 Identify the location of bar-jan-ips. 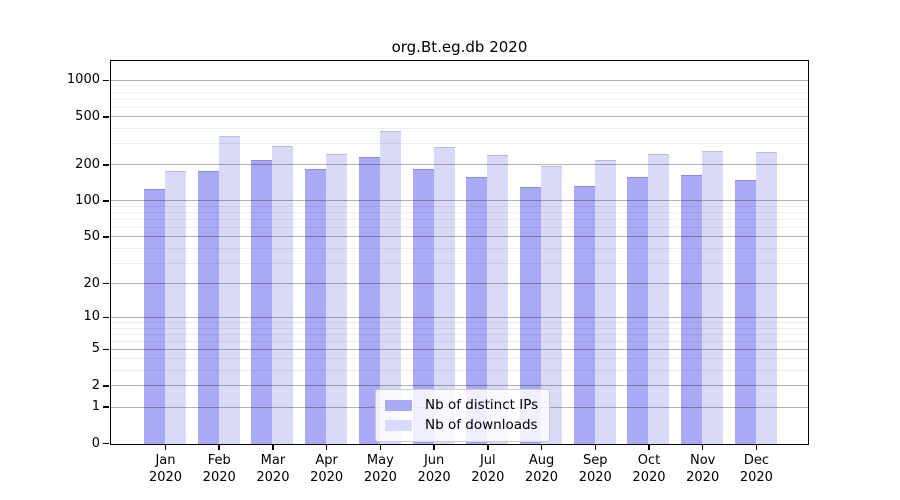
(154, 316).